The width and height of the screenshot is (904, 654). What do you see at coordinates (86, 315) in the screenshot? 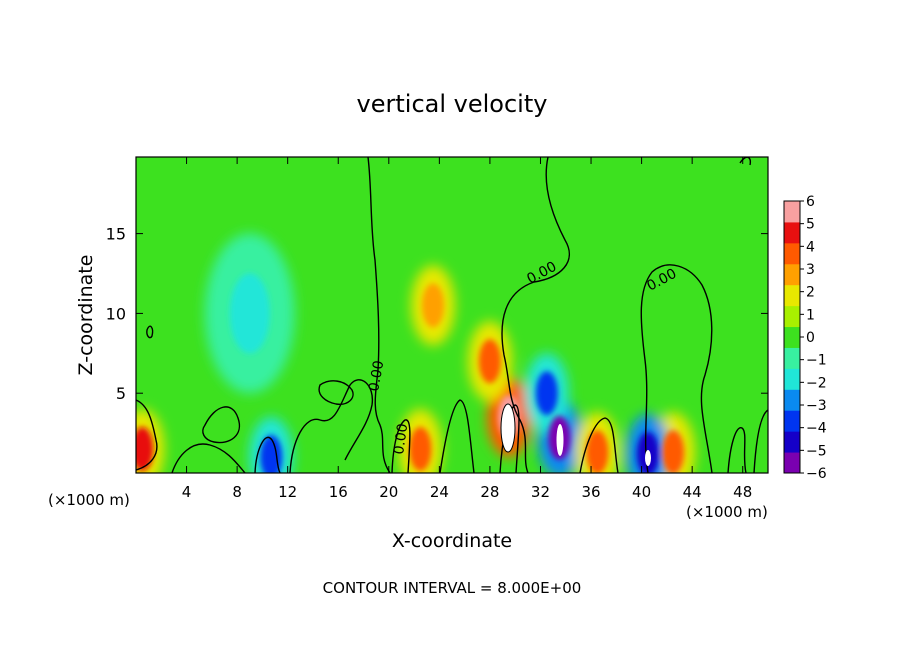
I see `y-axis-label: Z-coordinate` at bounding box center [86, 315].